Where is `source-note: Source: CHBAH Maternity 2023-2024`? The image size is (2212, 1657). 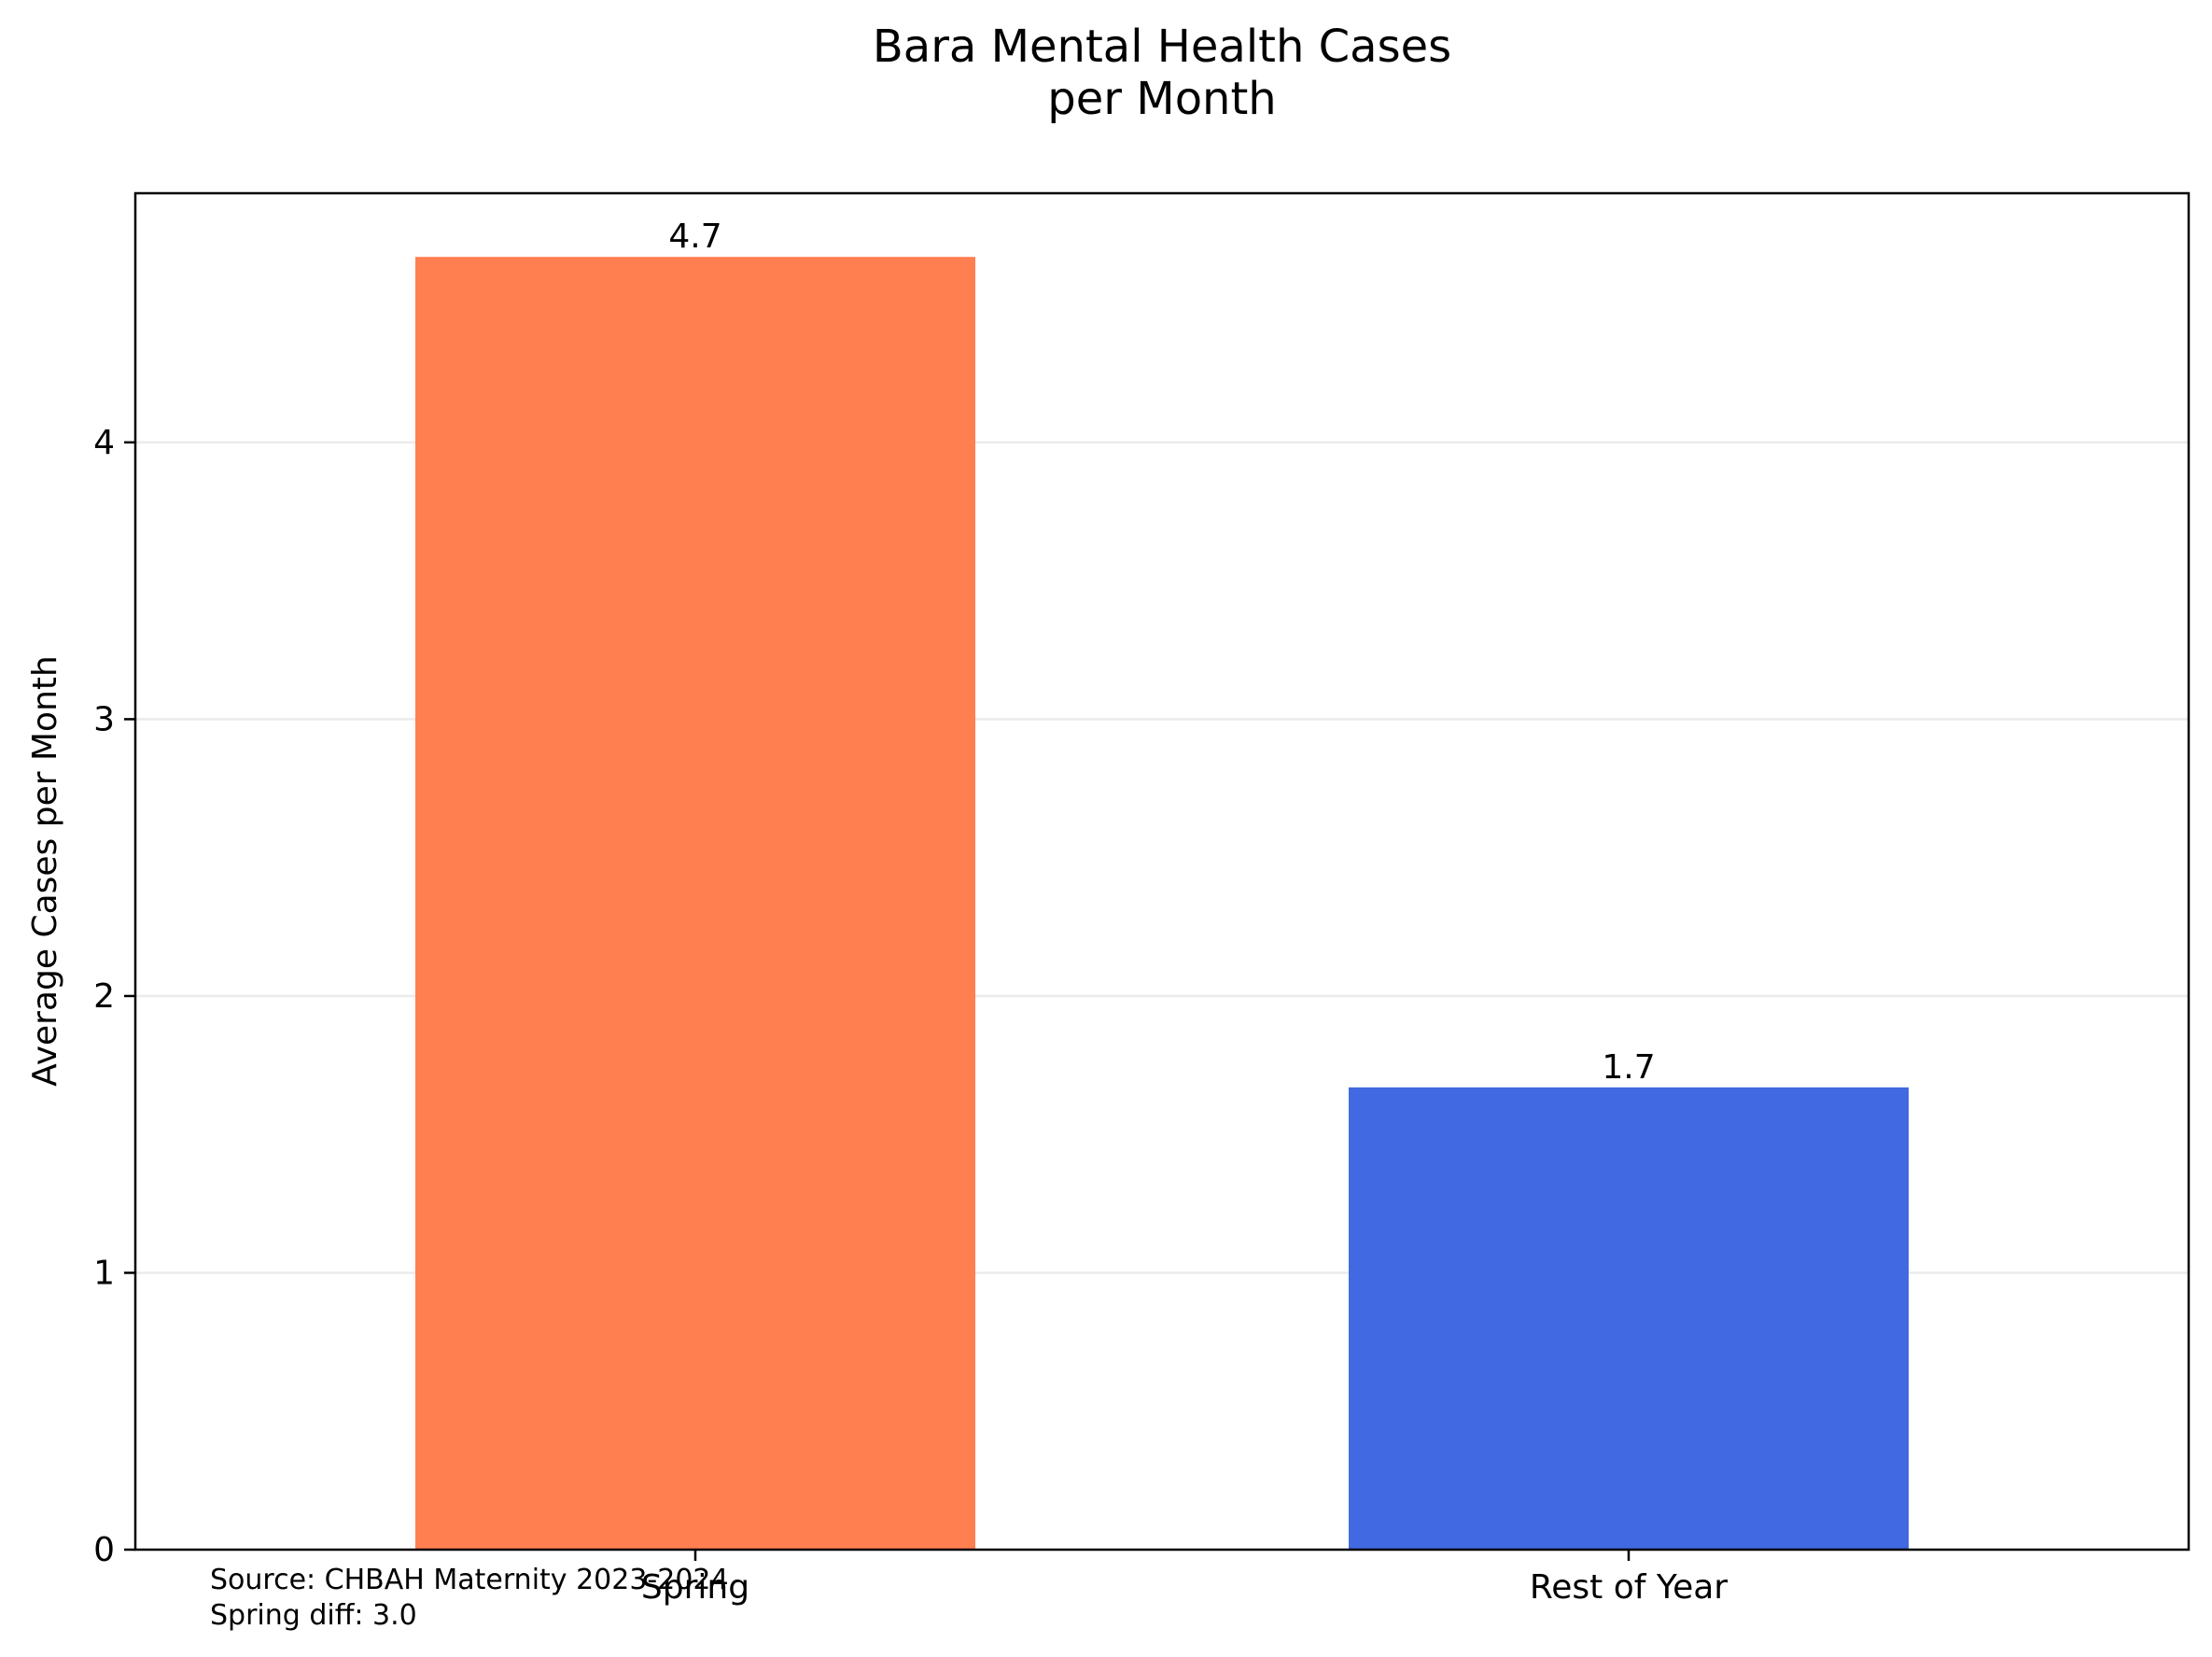
source-note: Source: CHBAH Maternity 2023-2024 is located at coordinates (469, 1580).